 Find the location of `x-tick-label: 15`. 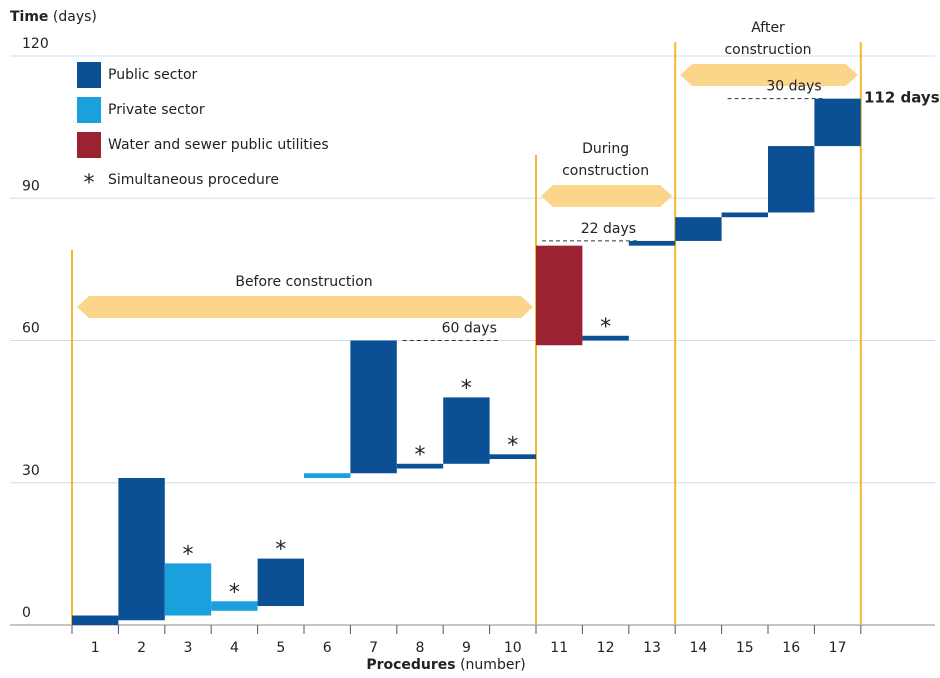

x-tick-label: 15 is located at coordinates (745, 648).